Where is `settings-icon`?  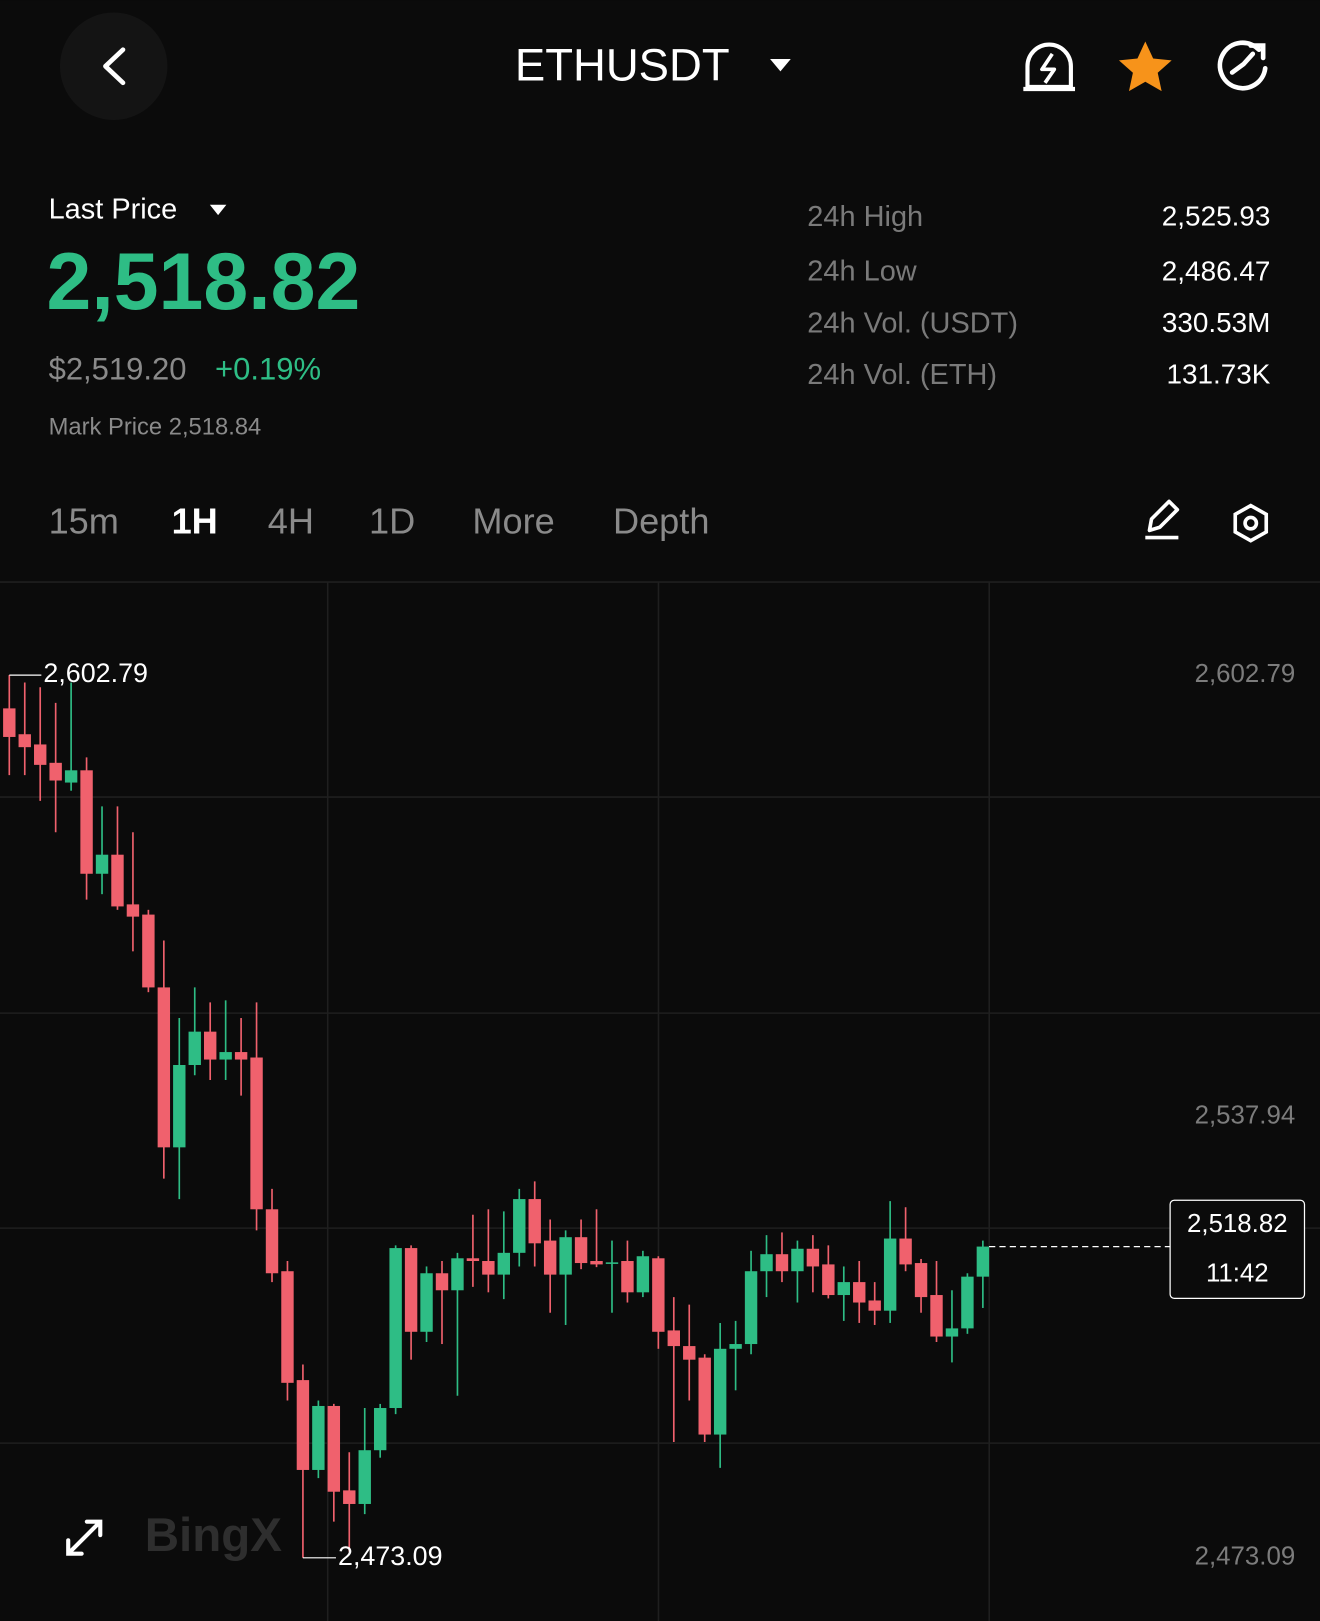
settings-icon is located at coordinates (1251, 523).